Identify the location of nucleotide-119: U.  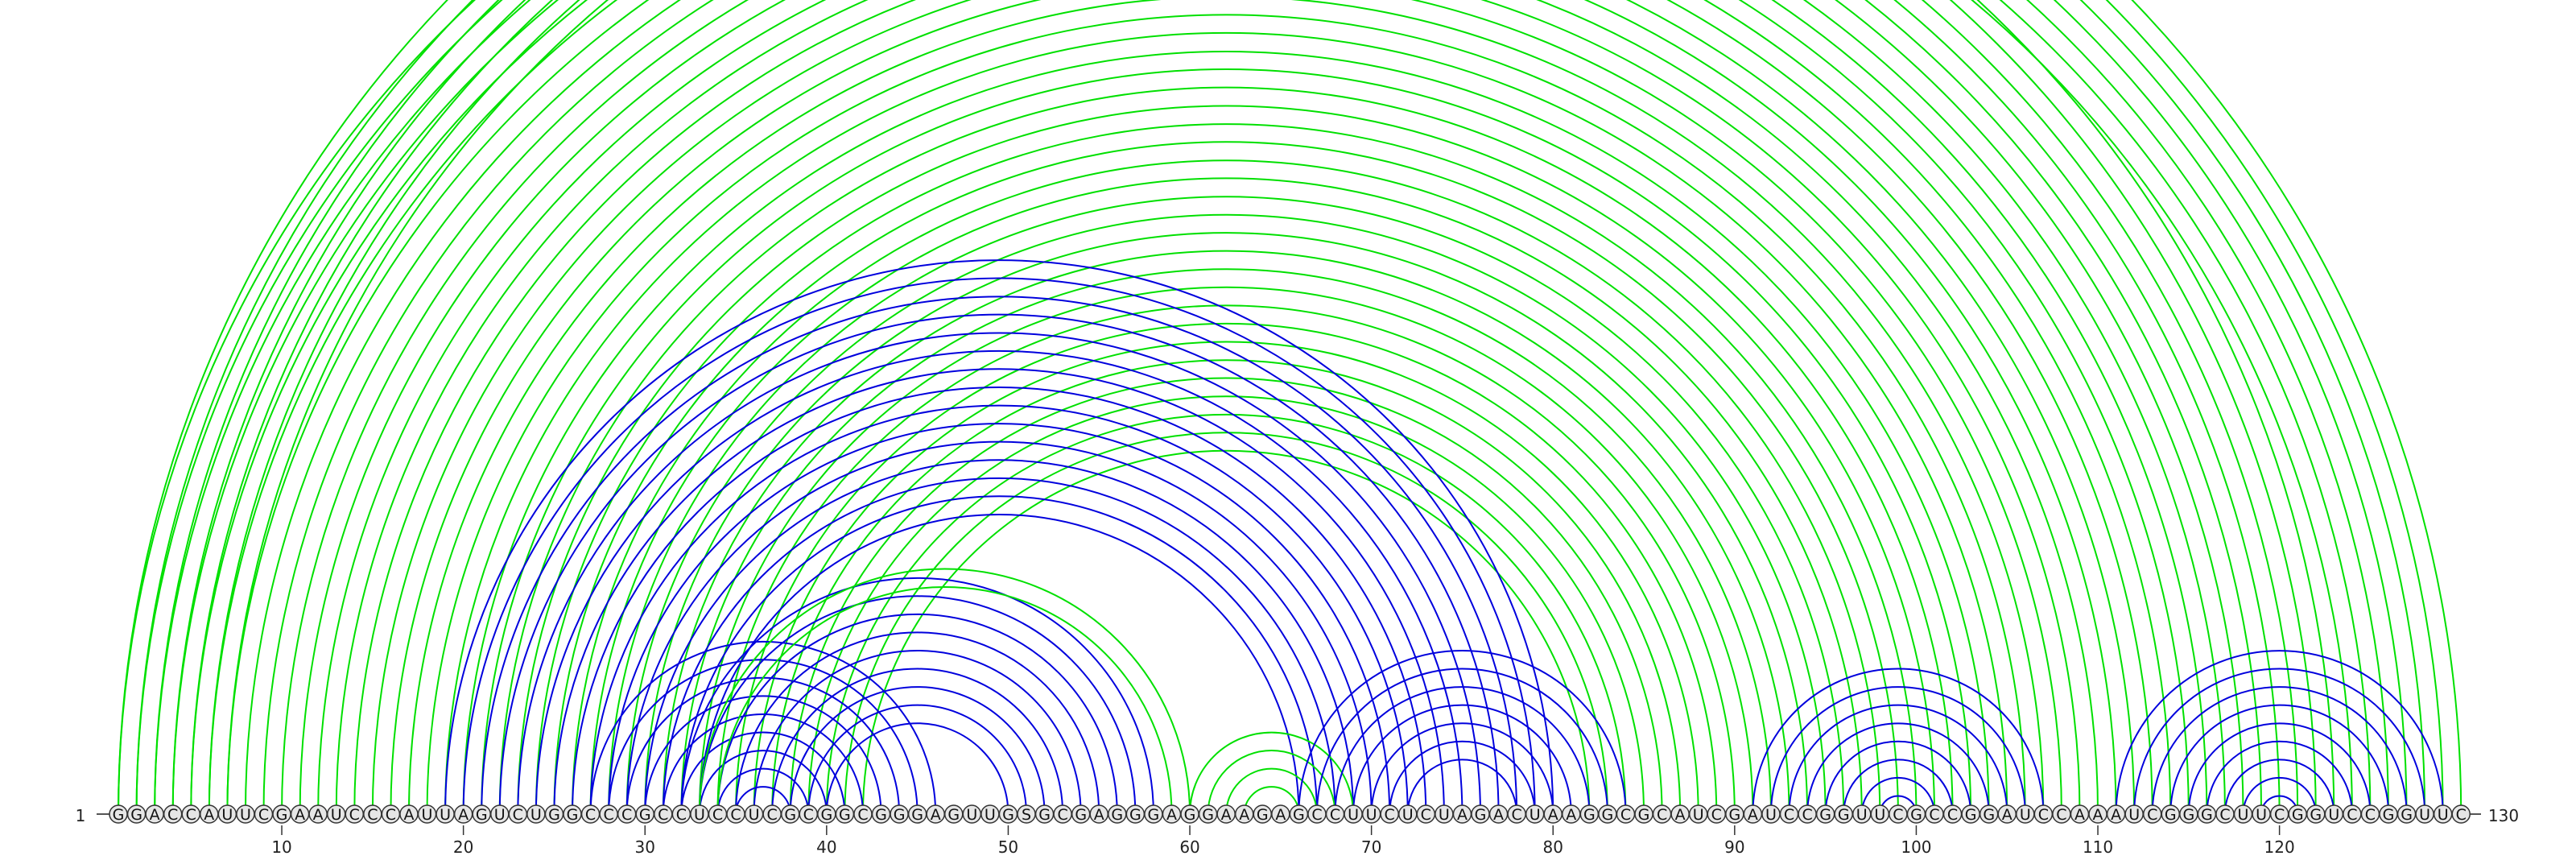
(2261, 814).